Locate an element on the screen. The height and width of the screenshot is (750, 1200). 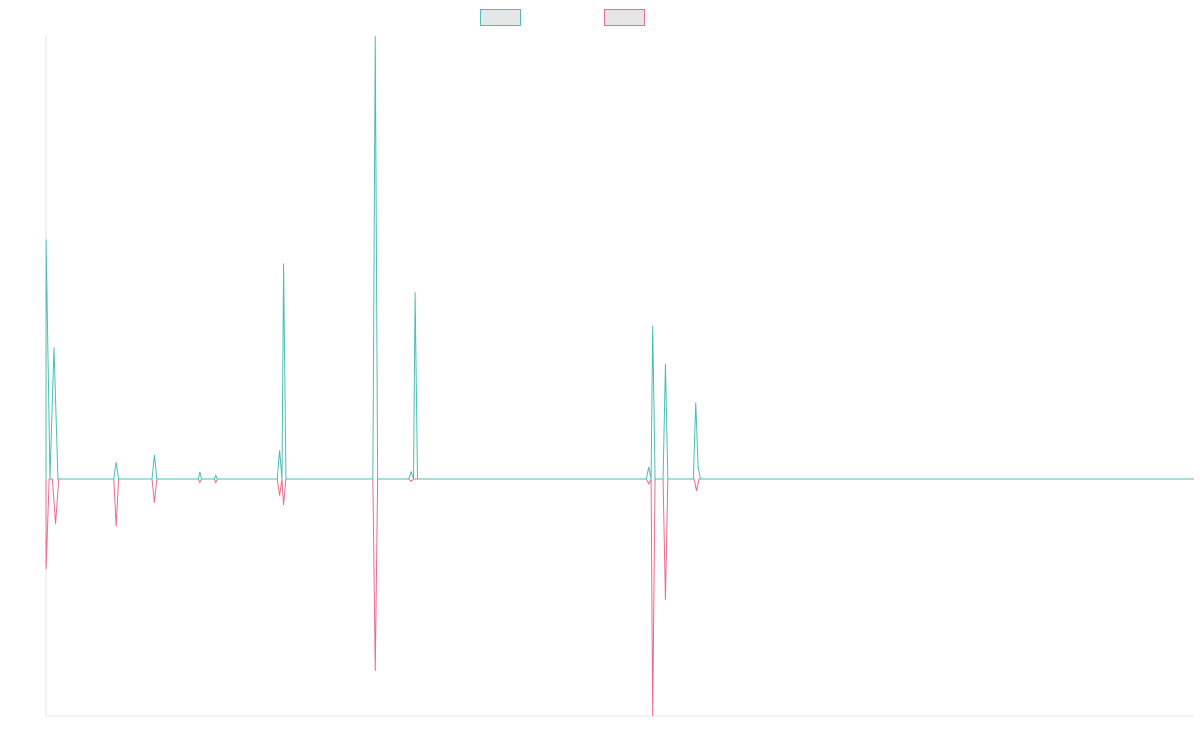
legend is located at coordinates (562, 17).